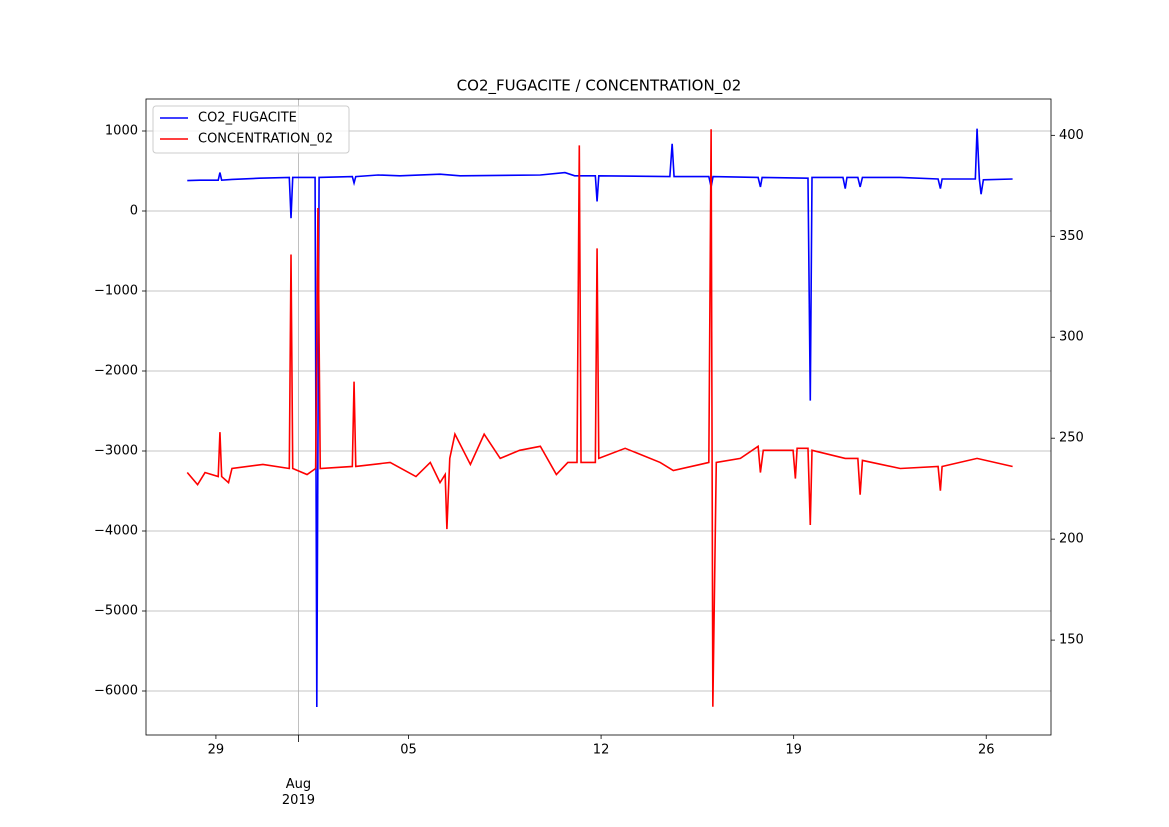 The width and height of the screenshot is (1169, 827). Describe the element at coordinates (116, 611) in the screenshot. I see `y-tick-label: −5000` at that location.